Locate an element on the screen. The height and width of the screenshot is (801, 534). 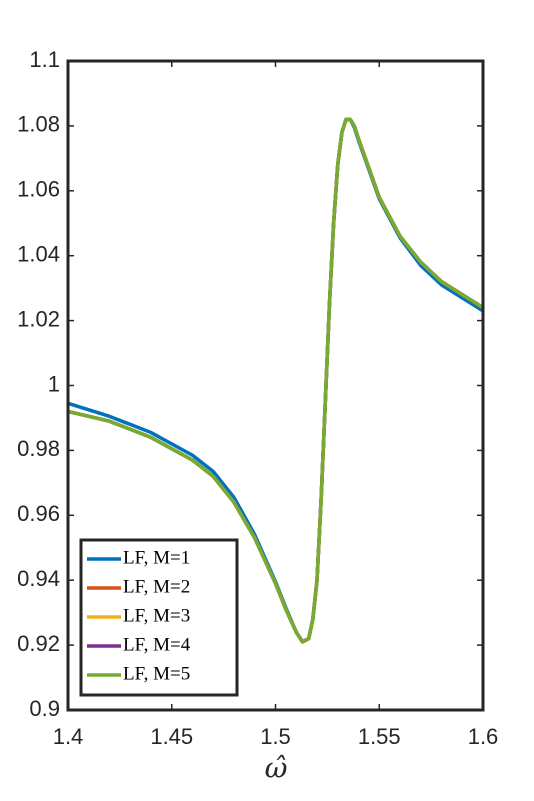
legend-label: LF, M=2 is located at coordinates (156, 586).